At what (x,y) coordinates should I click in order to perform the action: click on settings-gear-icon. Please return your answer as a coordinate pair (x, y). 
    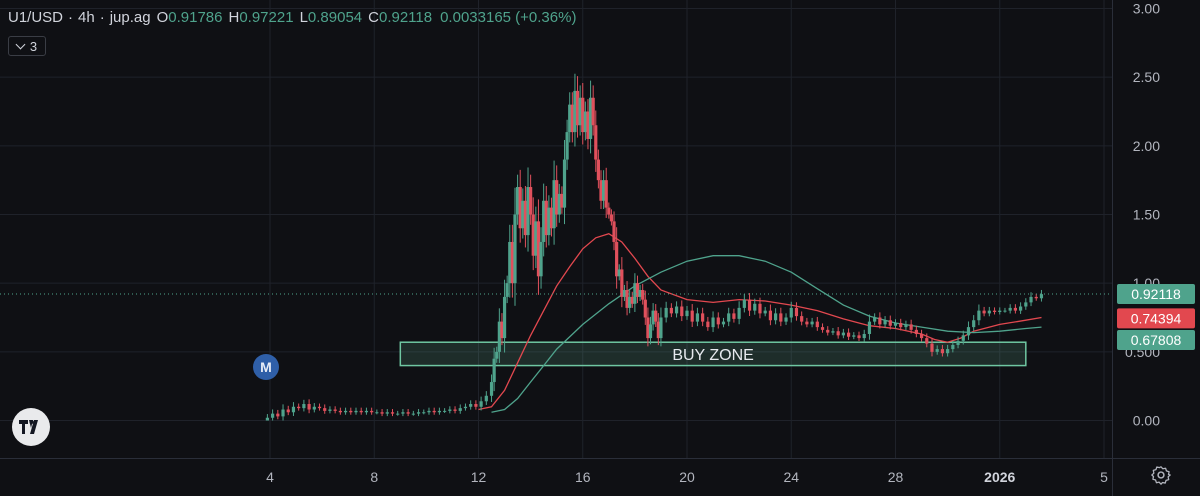
    Looking at the image, I should click on (1161, 475).